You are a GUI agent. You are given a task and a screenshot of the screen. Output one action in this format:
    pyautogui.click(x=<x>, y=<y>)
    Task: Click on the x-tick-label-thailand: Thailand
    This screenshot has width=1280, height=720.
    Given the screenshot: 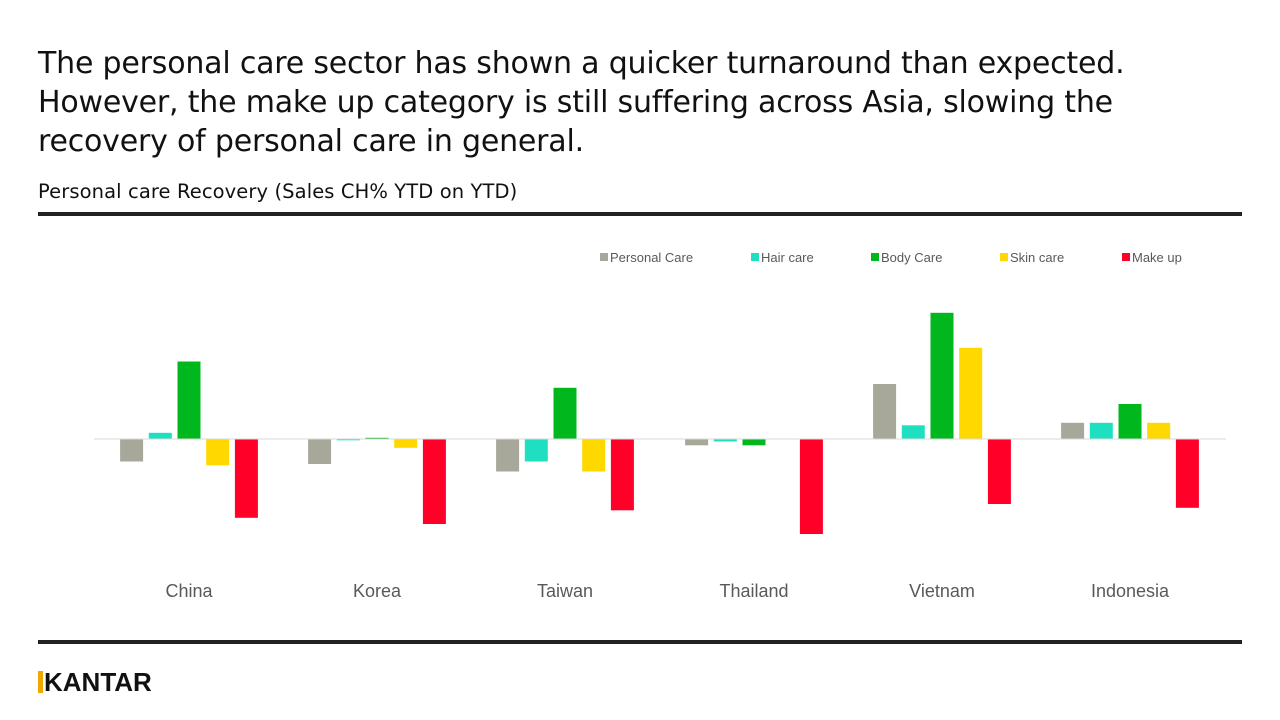 What is the action you would take?
    pyautogui.click(x=753, y=591)
    